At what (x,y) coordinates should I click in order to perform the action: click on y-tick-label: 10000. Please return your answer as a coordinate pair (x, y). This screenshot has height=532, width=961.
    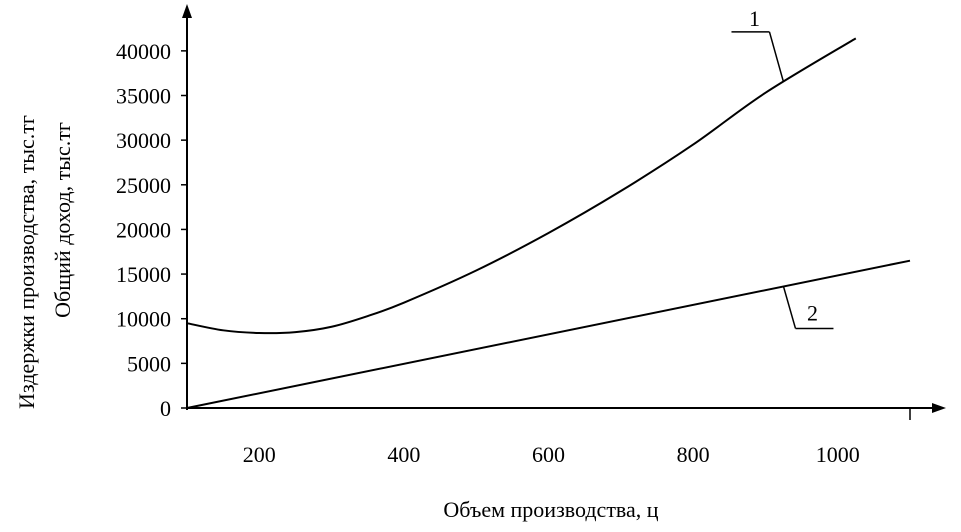
    Looking at the image, I should click on (143, 319).